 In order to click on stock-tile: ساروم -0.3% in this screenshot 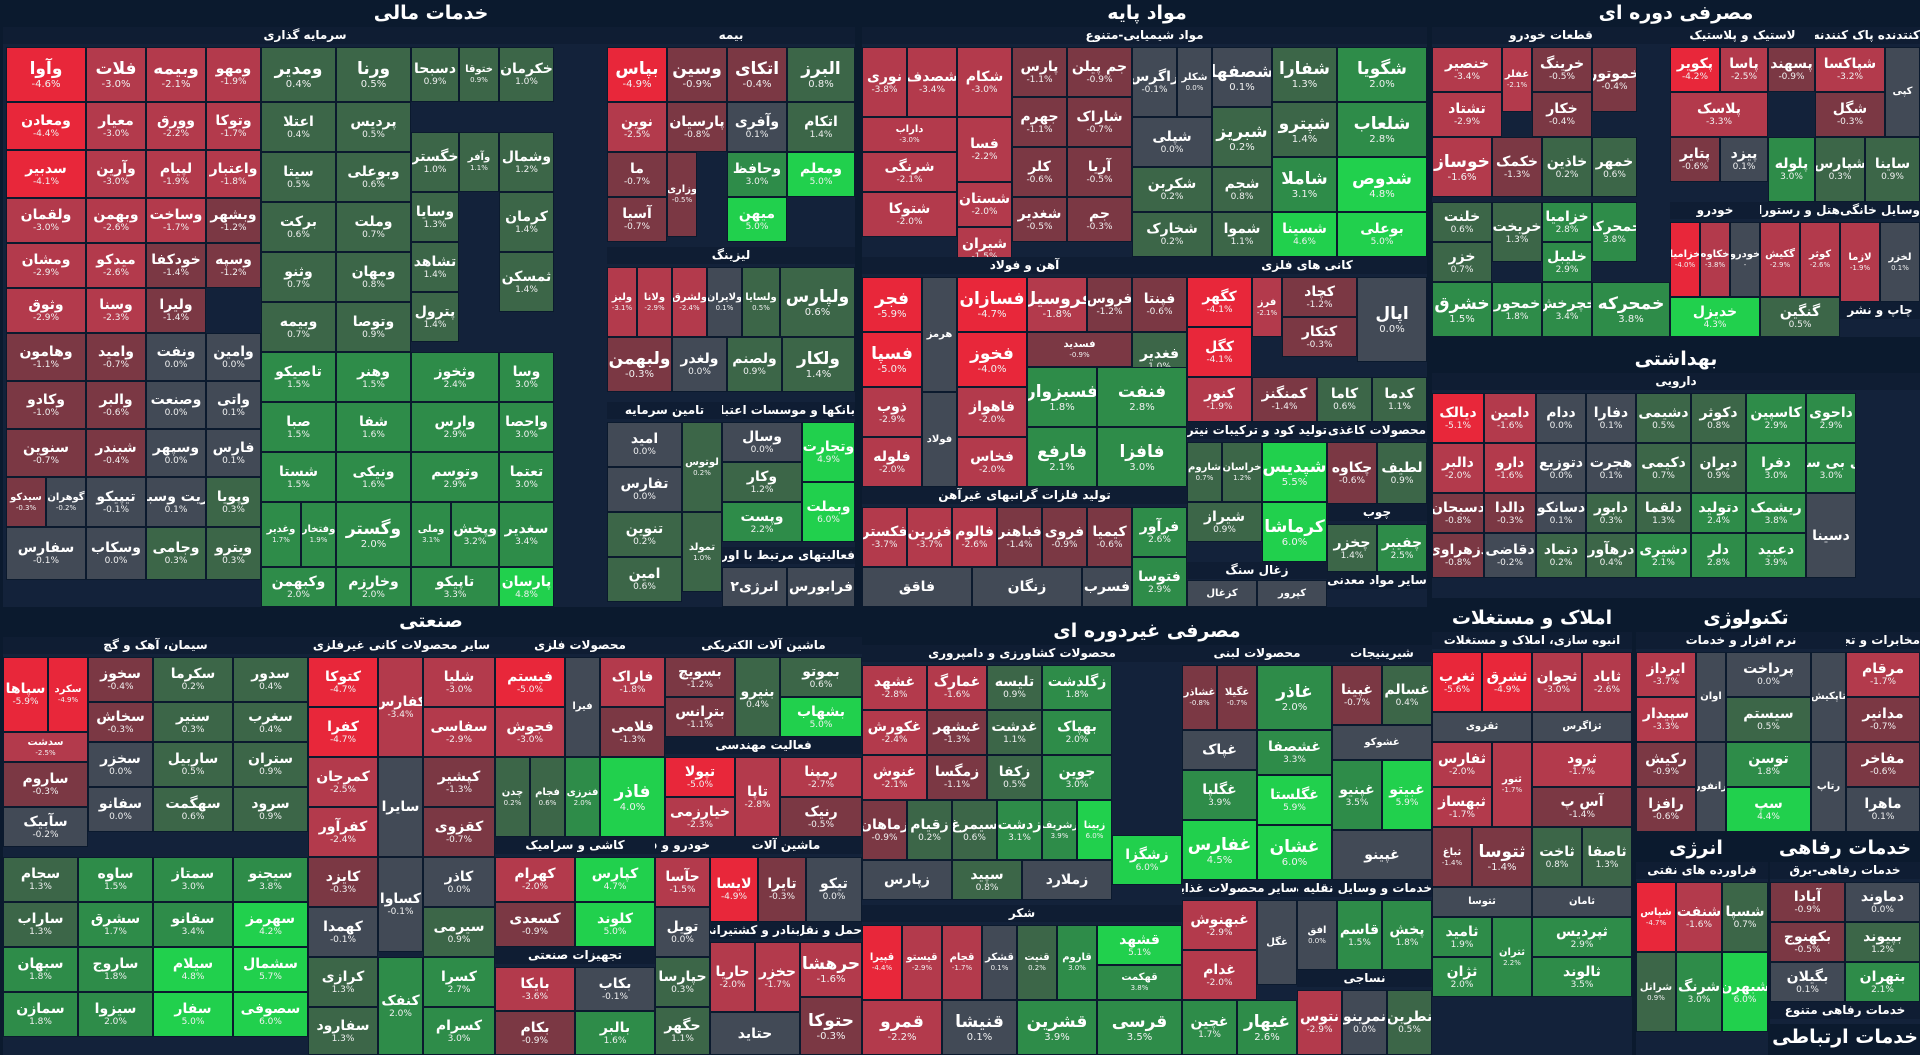, I will do `click(45, 784)`.